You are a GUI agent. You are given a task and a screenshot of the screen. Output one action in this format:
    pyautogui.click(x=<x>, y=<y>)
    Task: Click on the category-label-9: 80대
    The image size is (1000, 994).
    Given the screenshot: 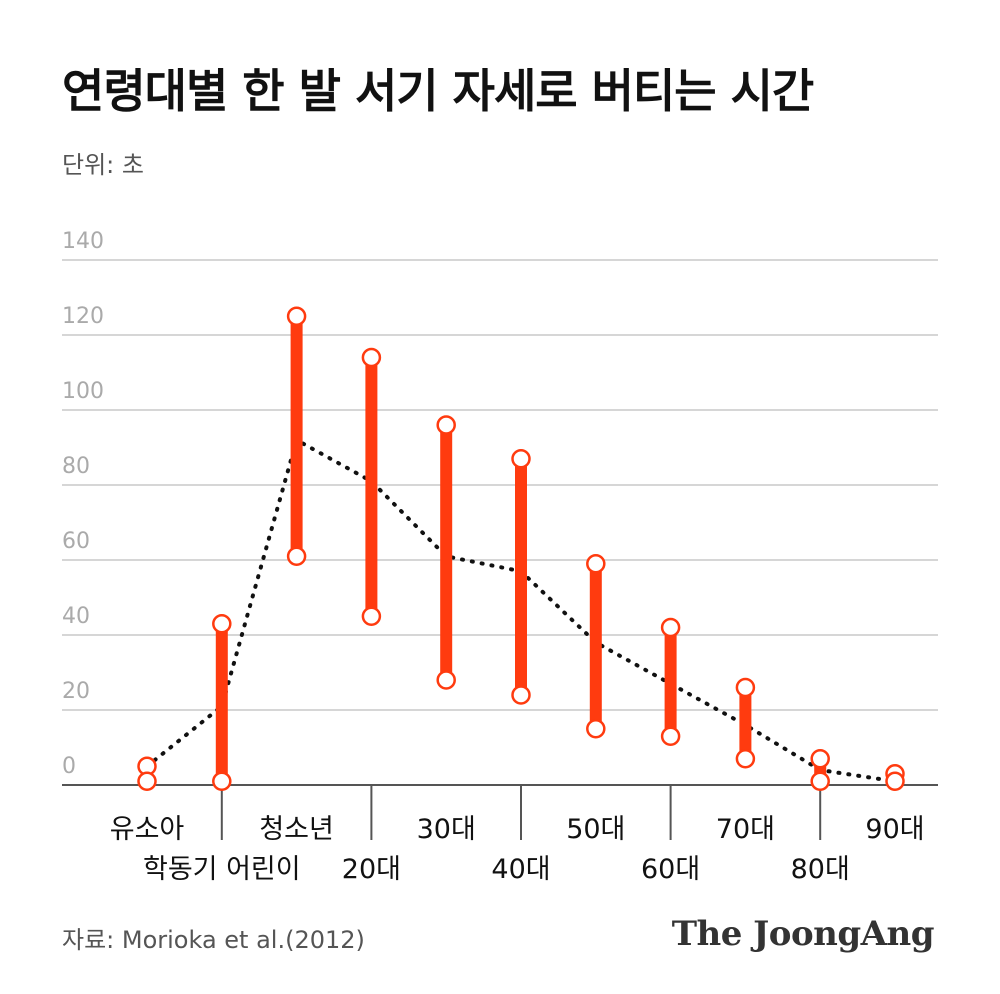 What is the action you would take?
    pyautogui.click(x=820, y=869)
    